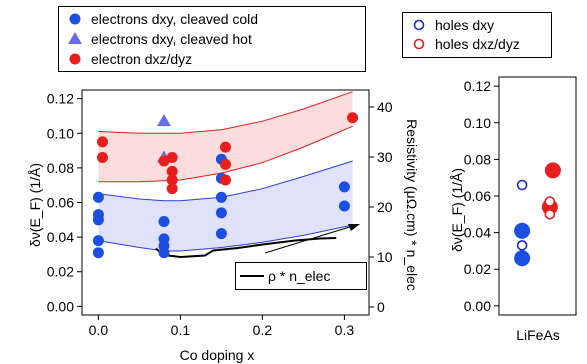  I want to click on side-x-axis-label: LiFeAs, so click(538, 335).